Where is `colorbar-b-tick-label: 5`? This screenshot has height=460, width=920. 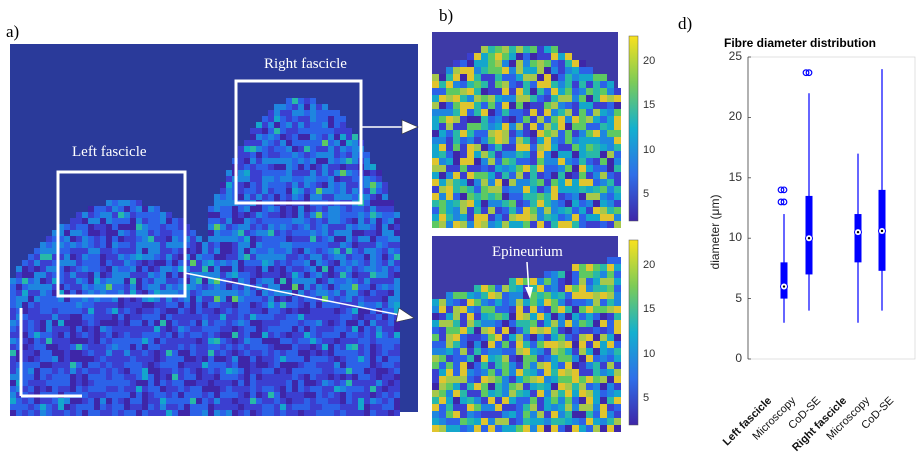
colorbar-b-tick-label: 5 is located at coordinates (646, 193).